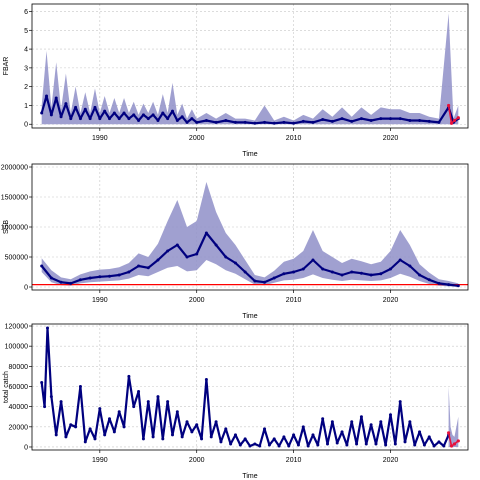  I want to click on ssb-xtick-label-0: 1990, so click(100, 300).